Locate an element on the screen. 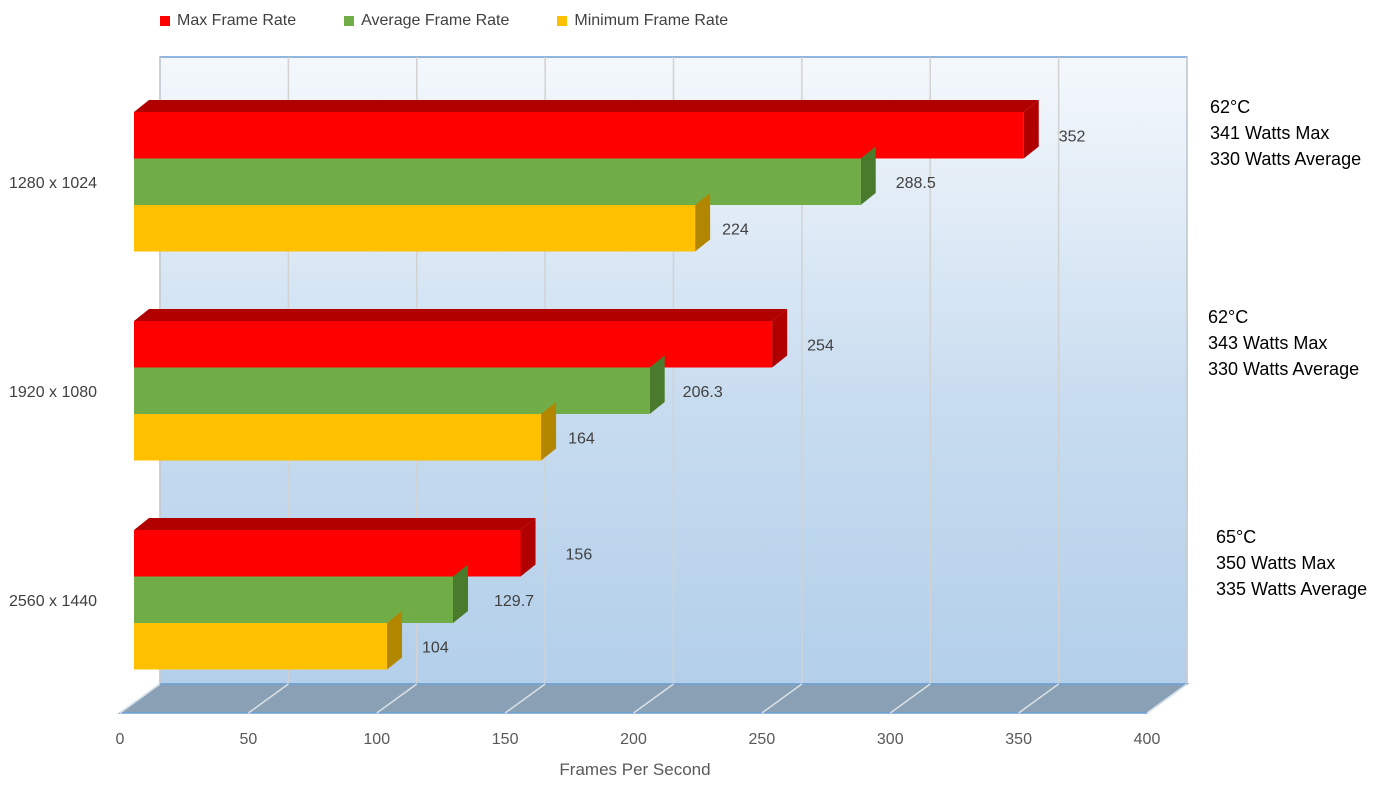  x-tick-label: 300 is located at coordinates (890, 739).